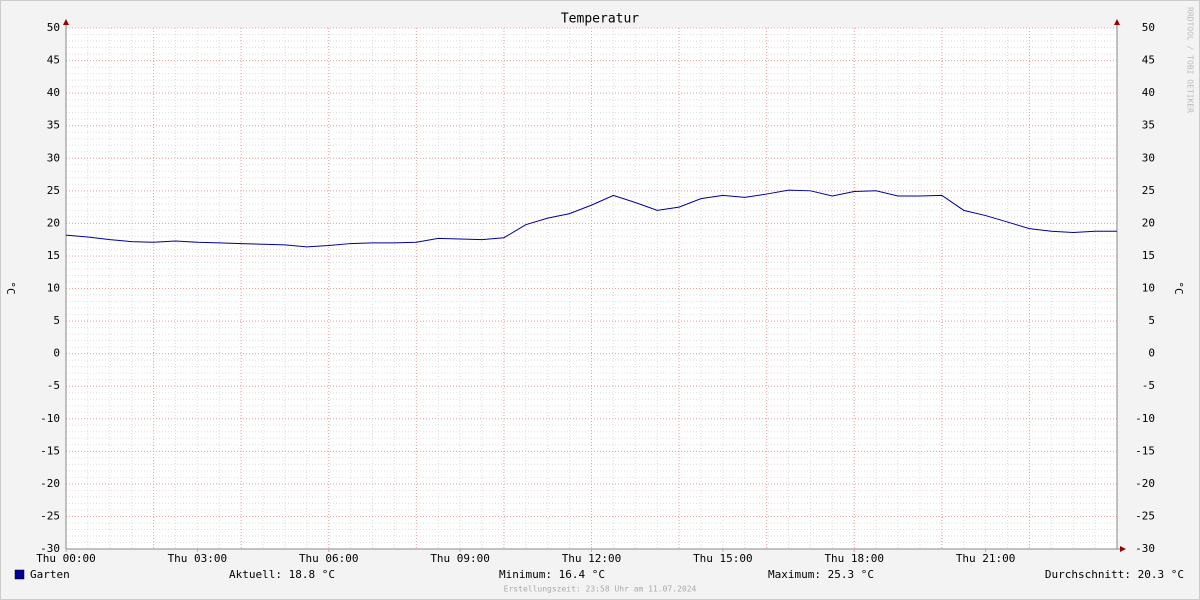 The width and height of the screenshot is (1200, 600). Describe the element at coordinates (1148, 92) in the screenshot. I see `y2-tick-label: 40` at that location.